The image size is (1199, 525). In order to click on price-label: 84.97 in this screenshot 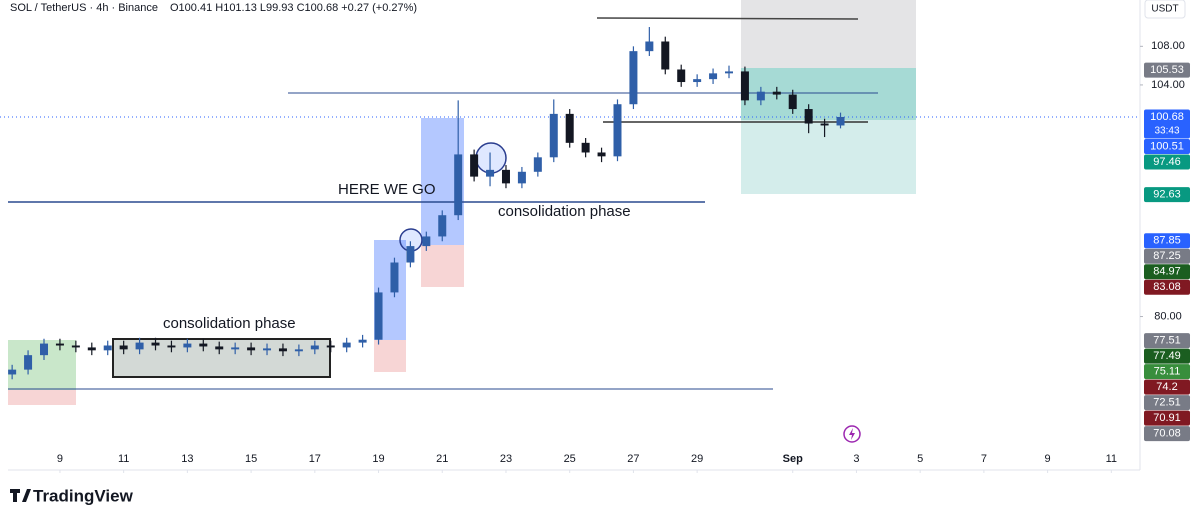, I will do `click(1167, 272)`.